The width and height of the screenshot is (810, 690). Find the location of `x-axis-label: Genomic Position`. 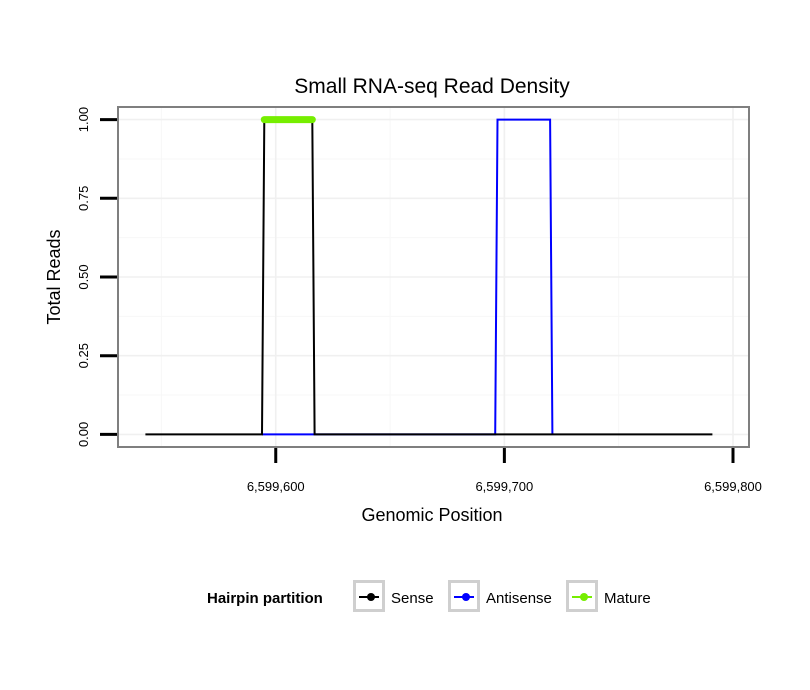

x-axis-label: Genomic Position is located at coordinates (431, 515).